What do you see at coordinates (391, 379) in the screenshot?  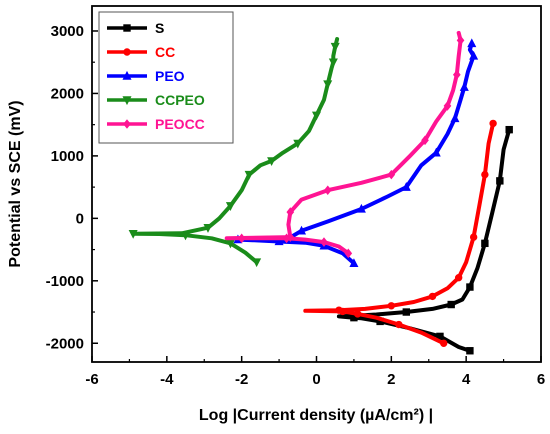 I see `x-tick-label: 2` at bounding box center [391, 379].